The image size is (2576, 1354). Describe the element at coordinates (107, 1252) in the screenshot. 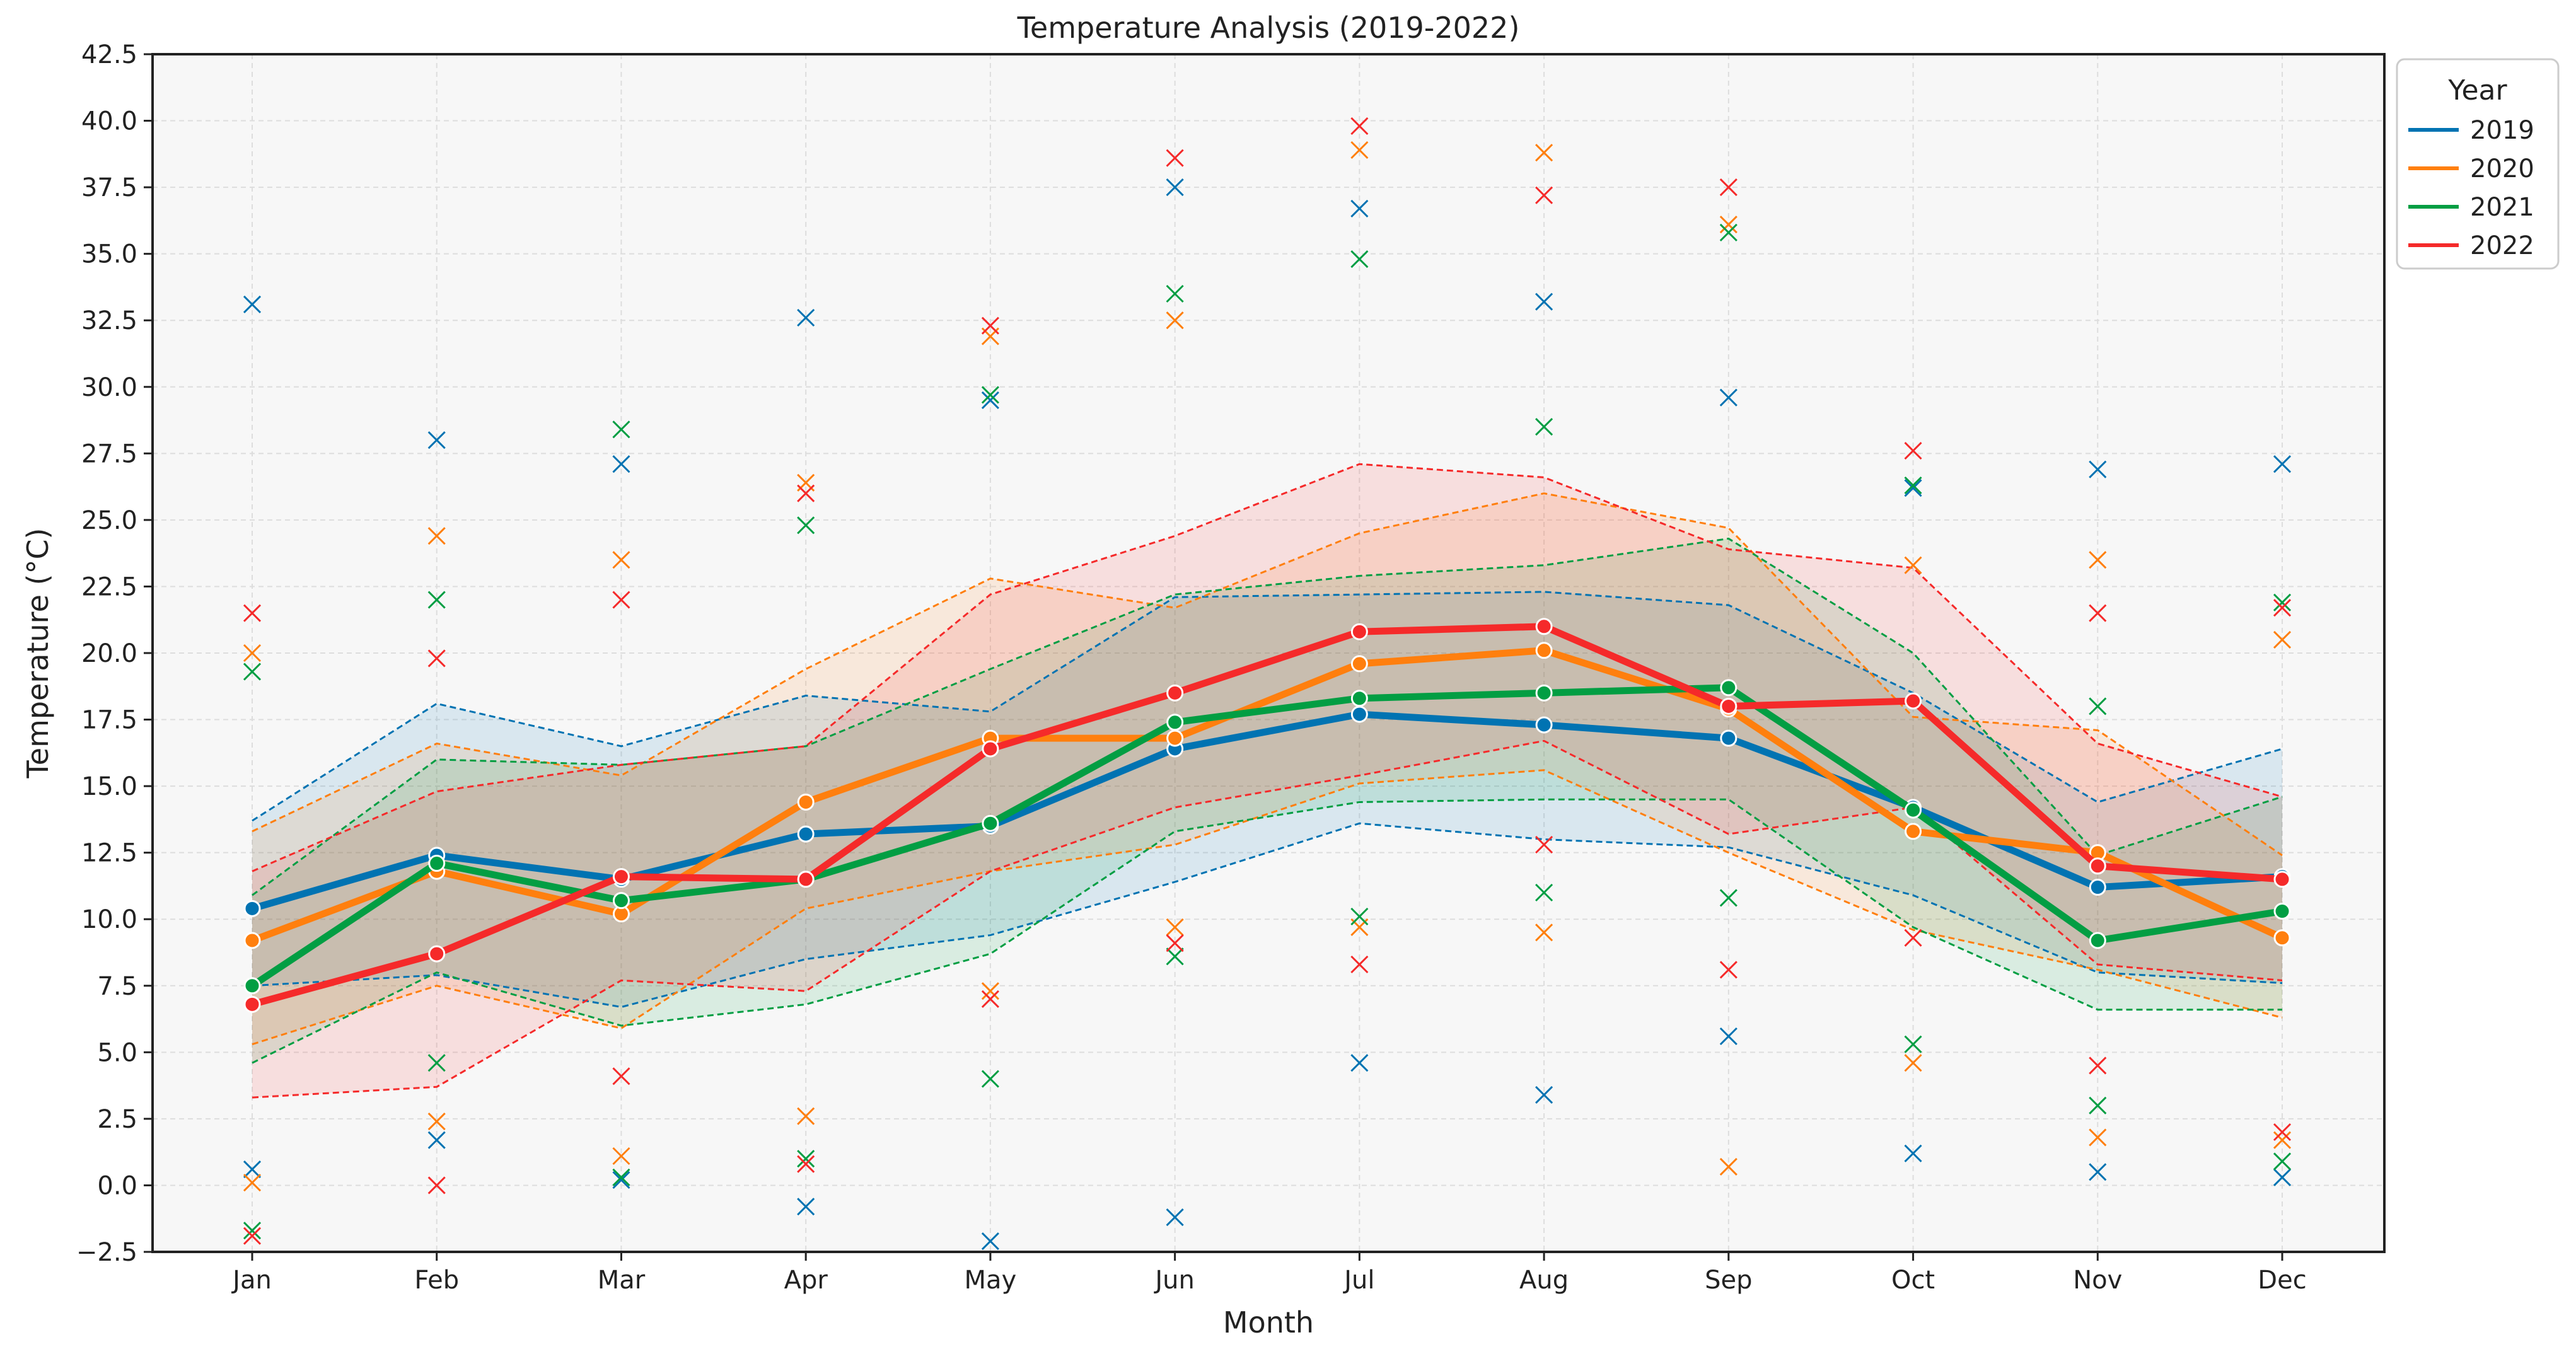

I see `y-tick-label: −2.5` at that location.